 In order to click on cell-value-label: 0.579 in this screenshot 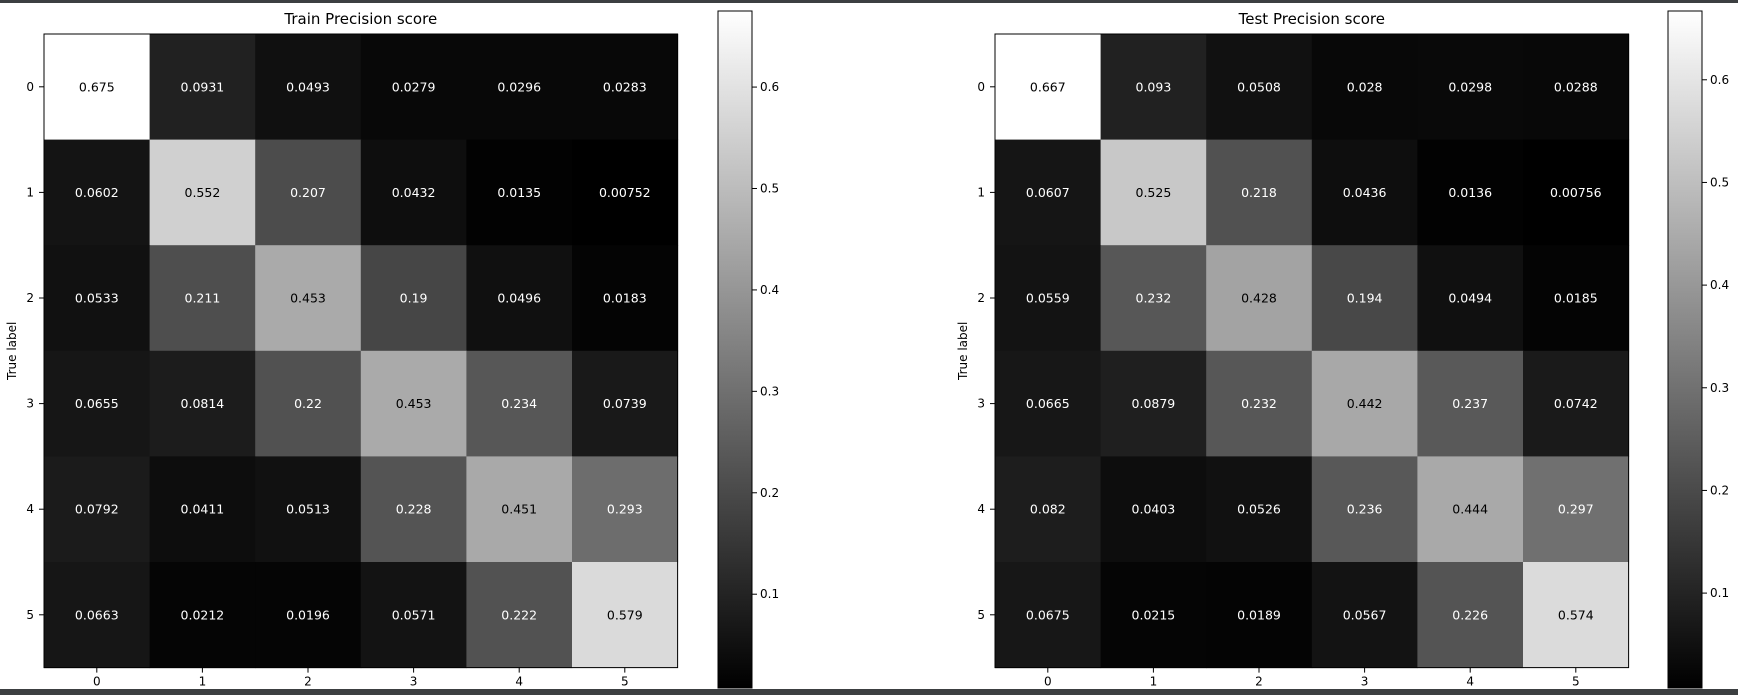, I will do `click(625, 614)`.